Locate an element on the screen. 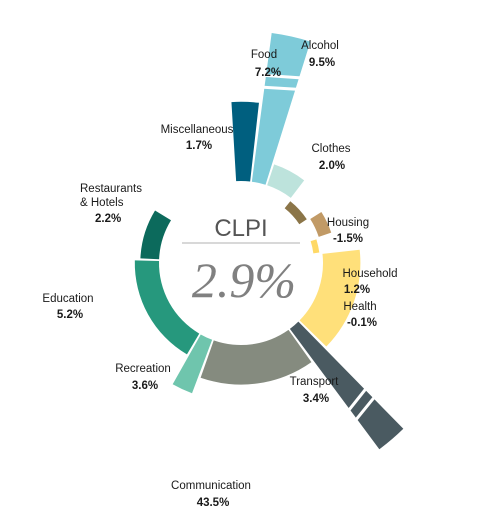  label-housing: Housing -1.5% is located at coordinates (350, 229).